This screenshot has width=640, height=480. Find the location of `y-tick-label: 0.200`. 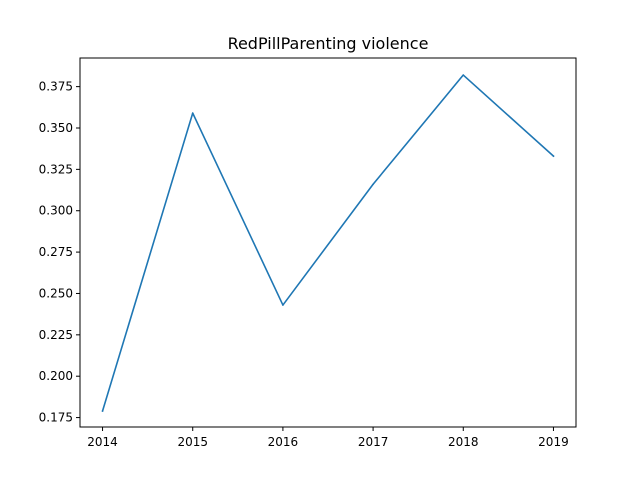

y-tick-label: 0.200 is located at coordinates (56, 376).